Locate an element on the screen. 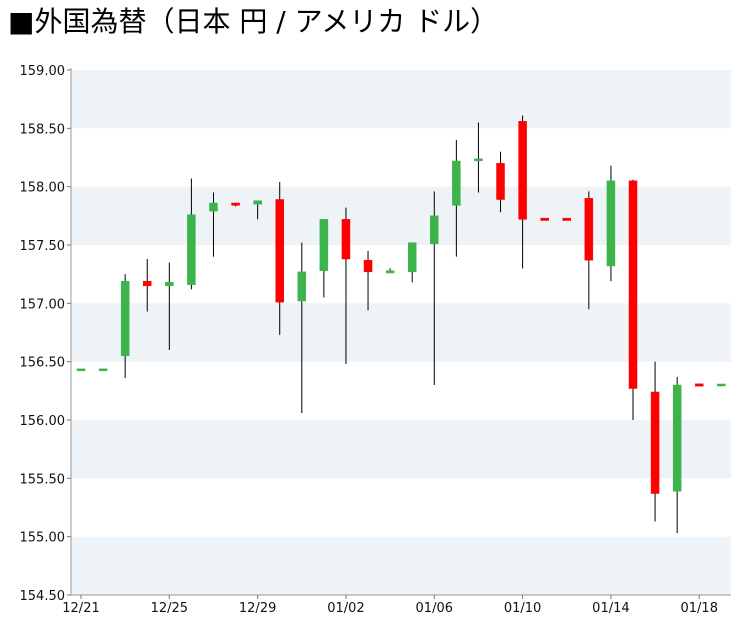  x-tick-label: 12/25 is located at coordinates (169, 608).